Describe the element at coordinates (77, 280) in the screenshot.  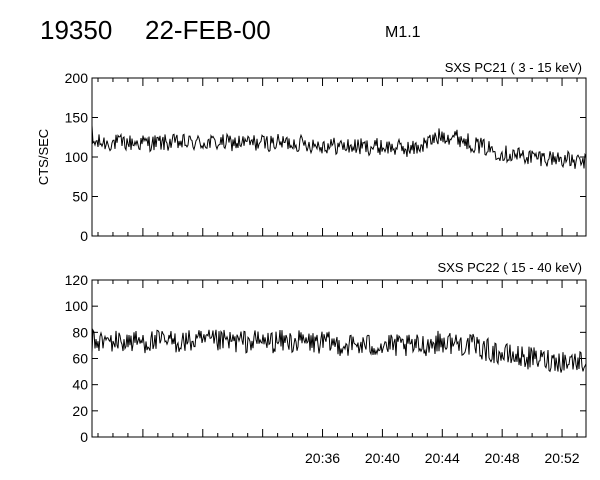
I see `y-tick-label: 120` at that location.